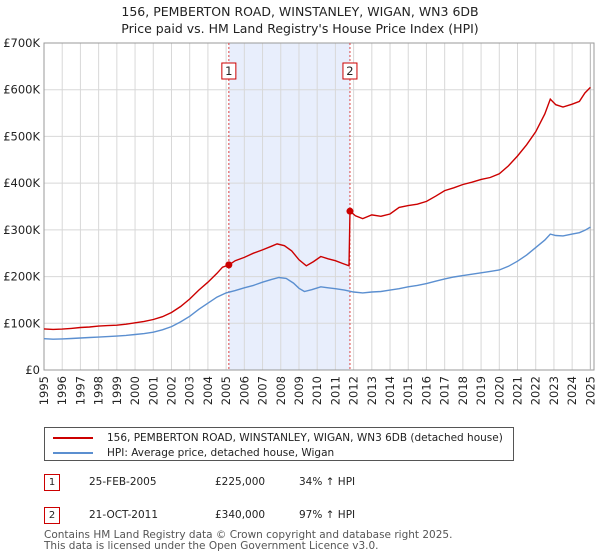  I want to click on x-tick-label: 2024, so click(572, 390).